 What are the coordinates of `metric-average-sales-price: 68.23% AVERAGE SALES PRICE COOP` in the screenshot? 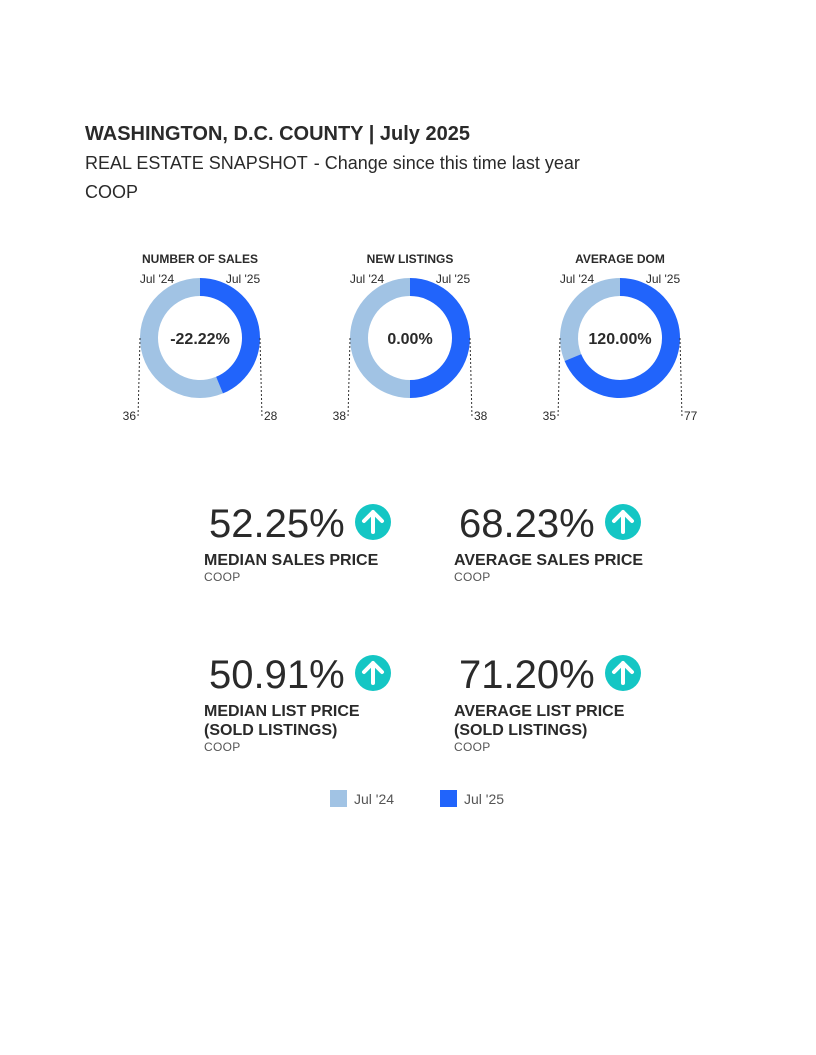 It's located at (569, 543).